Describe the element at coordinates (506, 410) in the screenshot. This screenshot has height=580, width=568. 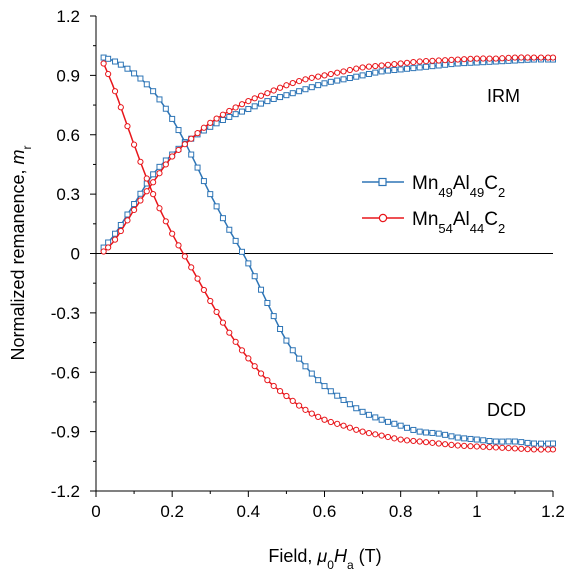
I see `annotation-dcd: DCD` at that location.